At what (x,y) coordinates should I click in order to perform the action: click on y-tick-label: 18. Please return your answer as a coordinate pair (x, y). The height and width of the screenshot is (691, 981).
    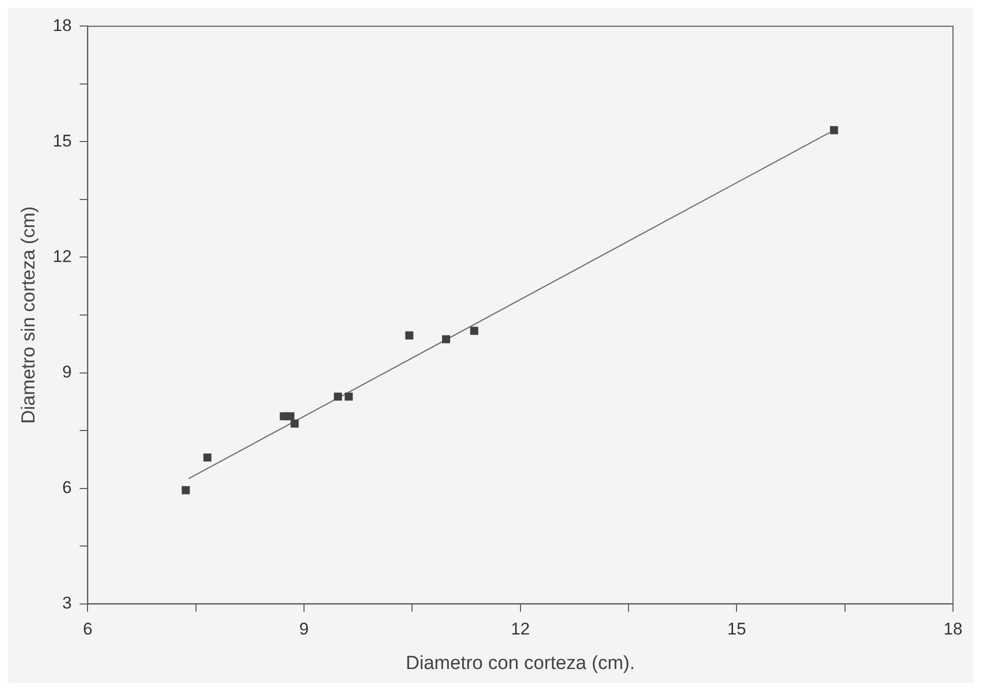
    Looking at the image, I should click on (62, 25).